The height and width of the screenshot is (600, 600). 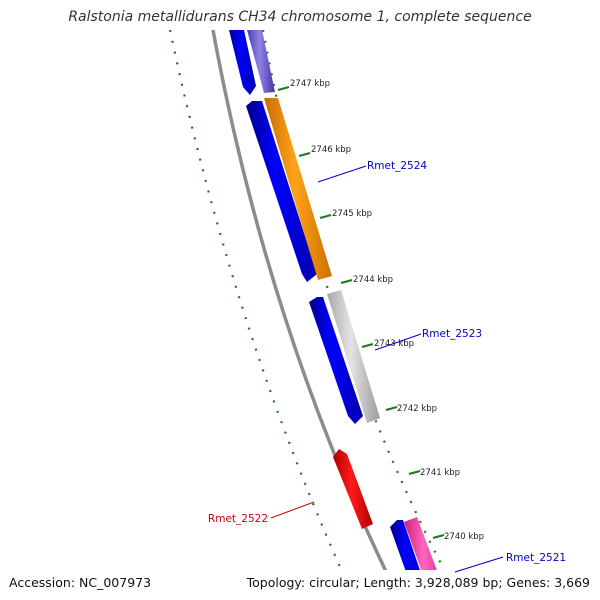 I want to click on gene-label: Rmet_2521, so click(x=536, y=558).